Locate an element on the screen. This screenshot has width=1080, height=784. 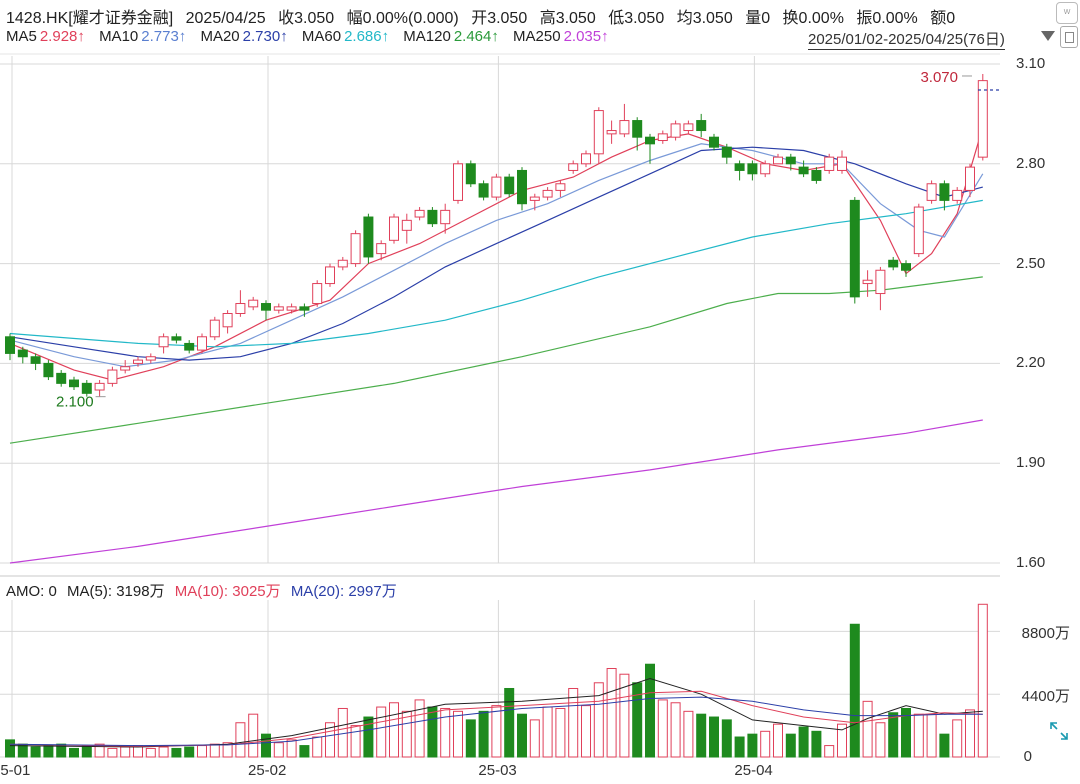
date-tick-label: 25-01 is located at coordinates (15, 770).